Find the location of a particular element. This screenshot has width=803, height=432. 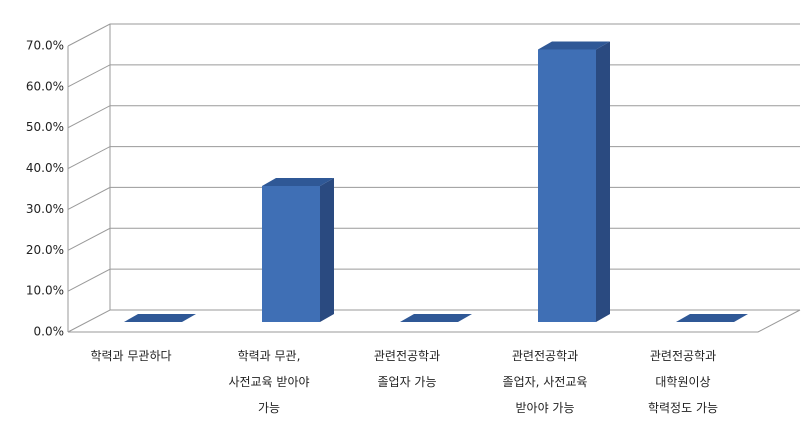

x-tick-label: 학력과 무관하다 is located at coordinates (130, 356).